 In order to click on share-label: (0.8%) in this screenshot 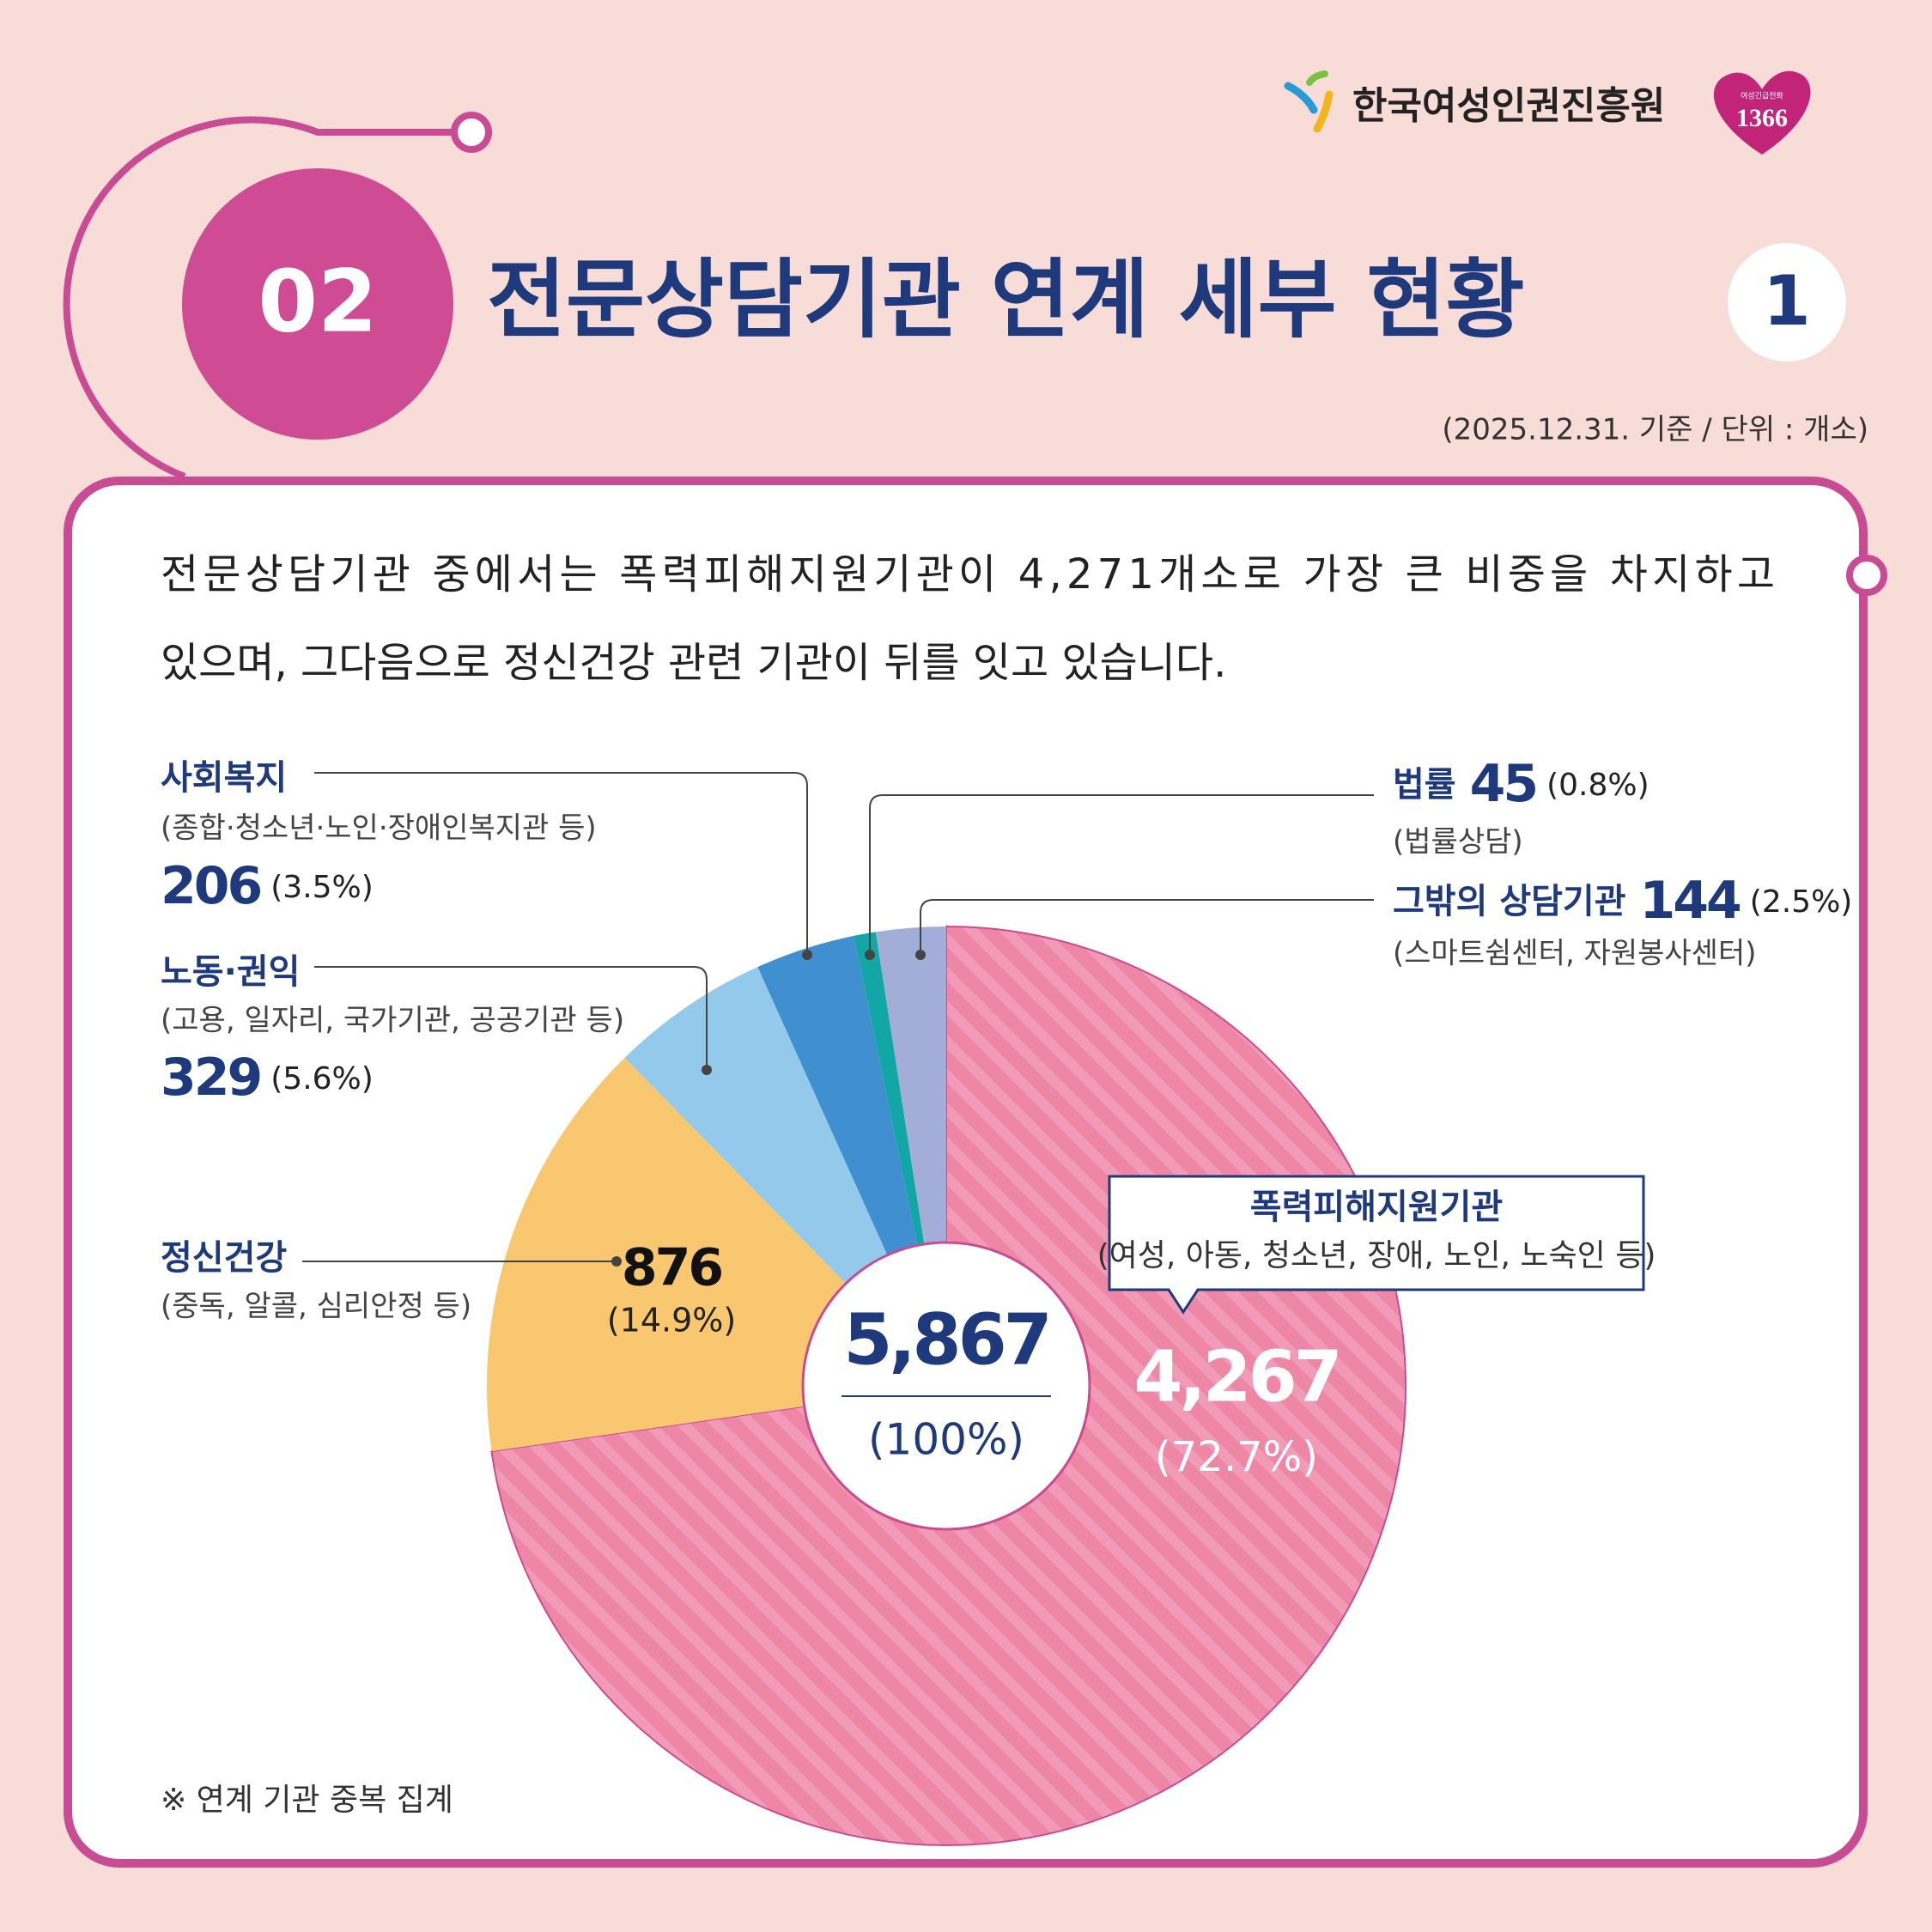, I will do `click(1598, 786)`.